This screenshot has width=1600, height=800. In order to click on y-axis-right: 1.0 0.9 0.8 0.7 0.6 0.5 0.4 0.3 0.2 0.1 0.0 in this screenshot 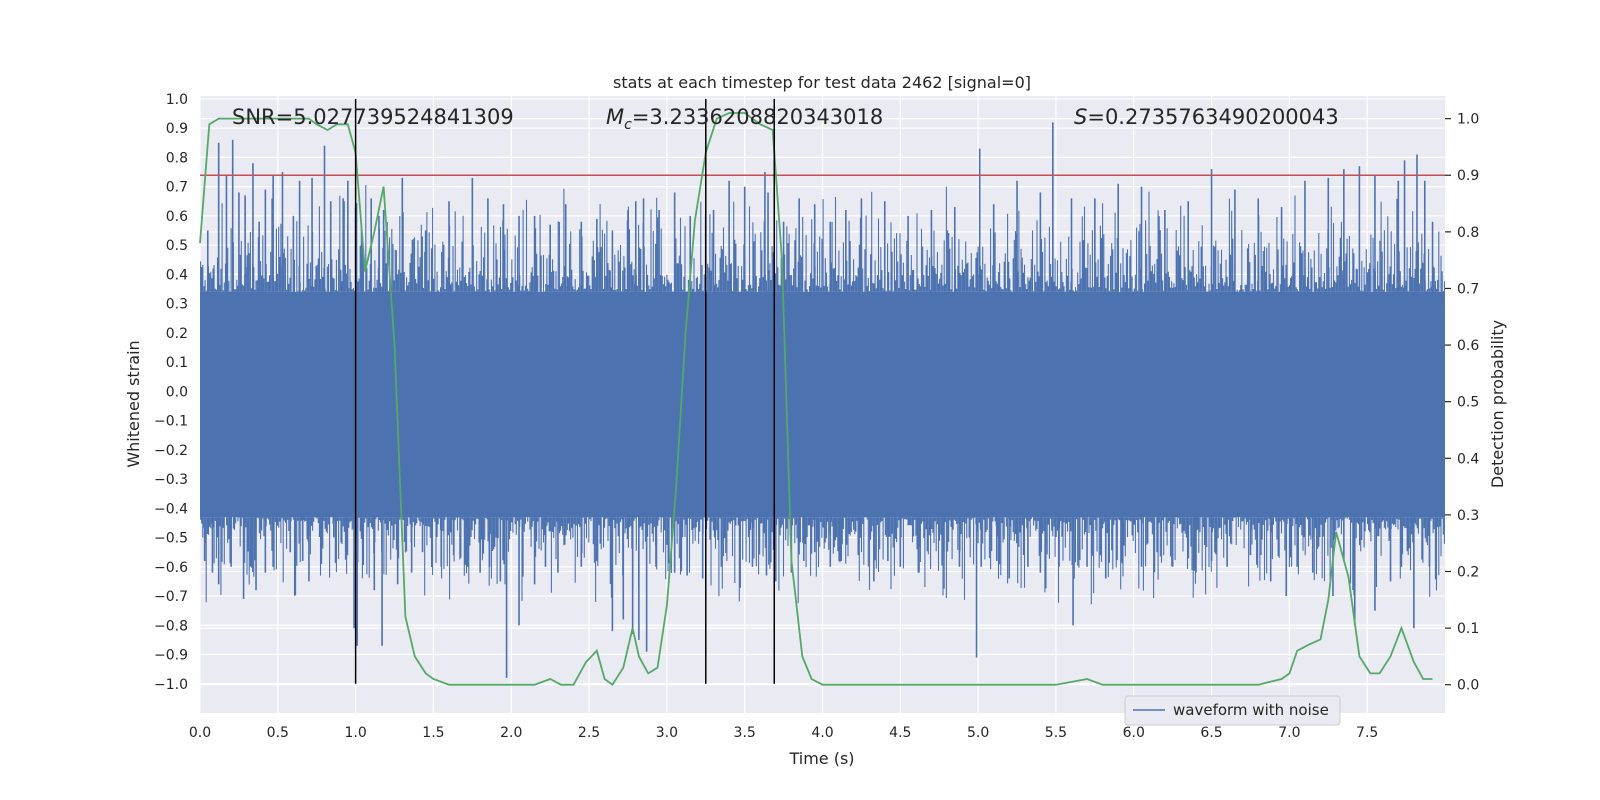, I will do `click(1462, 403)`.